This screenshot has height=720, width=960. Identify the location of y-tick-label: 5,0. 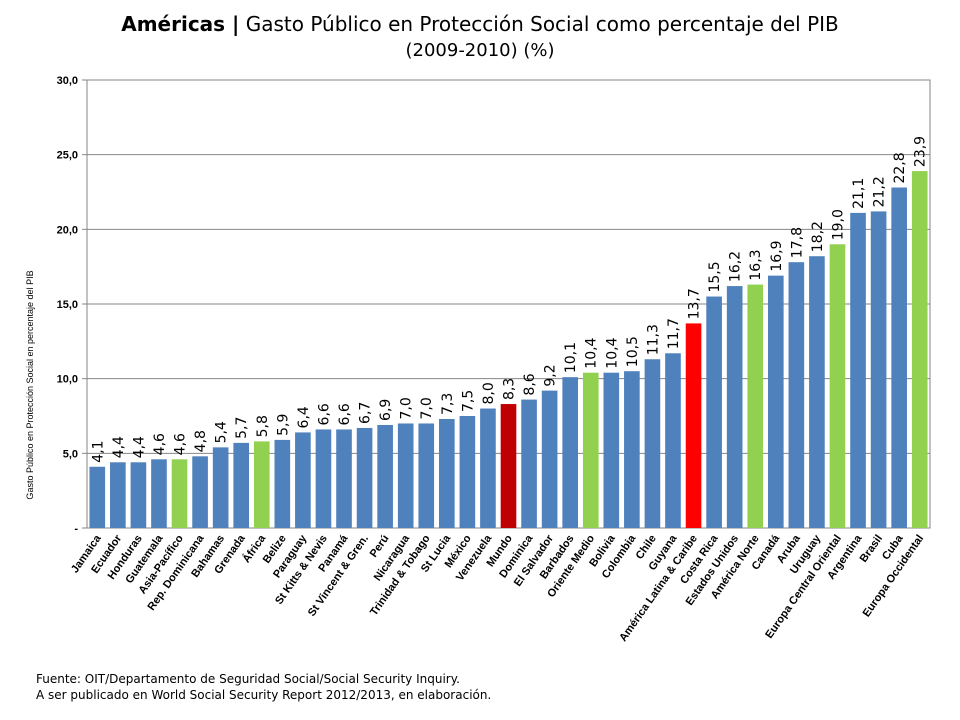
(70, 454).